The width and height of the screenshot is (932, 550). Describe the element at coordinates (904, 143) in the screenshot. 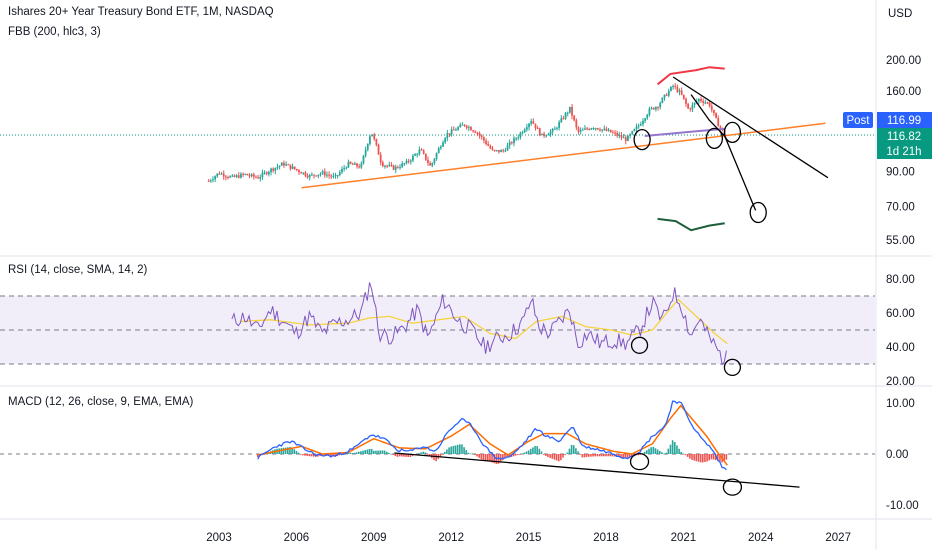

I see `last-price-tag` at that location.